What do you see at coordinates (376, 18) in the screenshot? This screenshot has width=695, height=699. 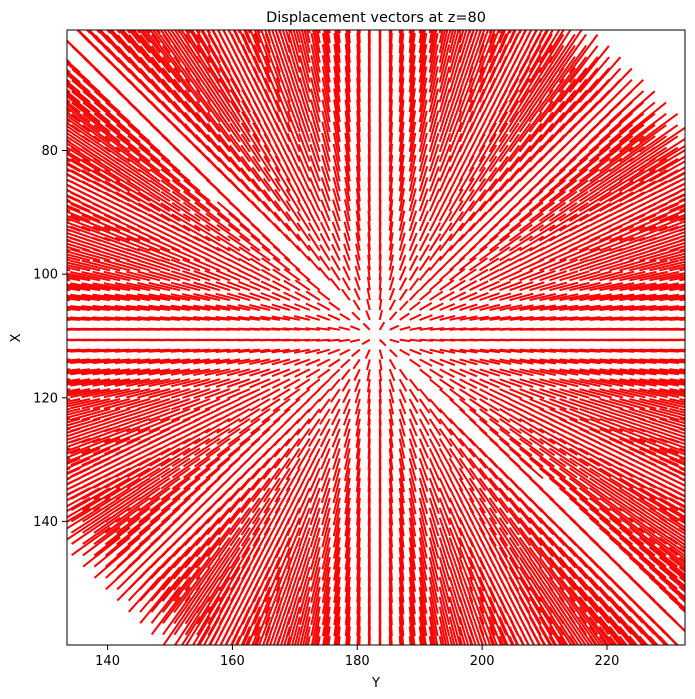 I see `chart-title: Displacement vectors at z=80` at bounding box center [376, 18].